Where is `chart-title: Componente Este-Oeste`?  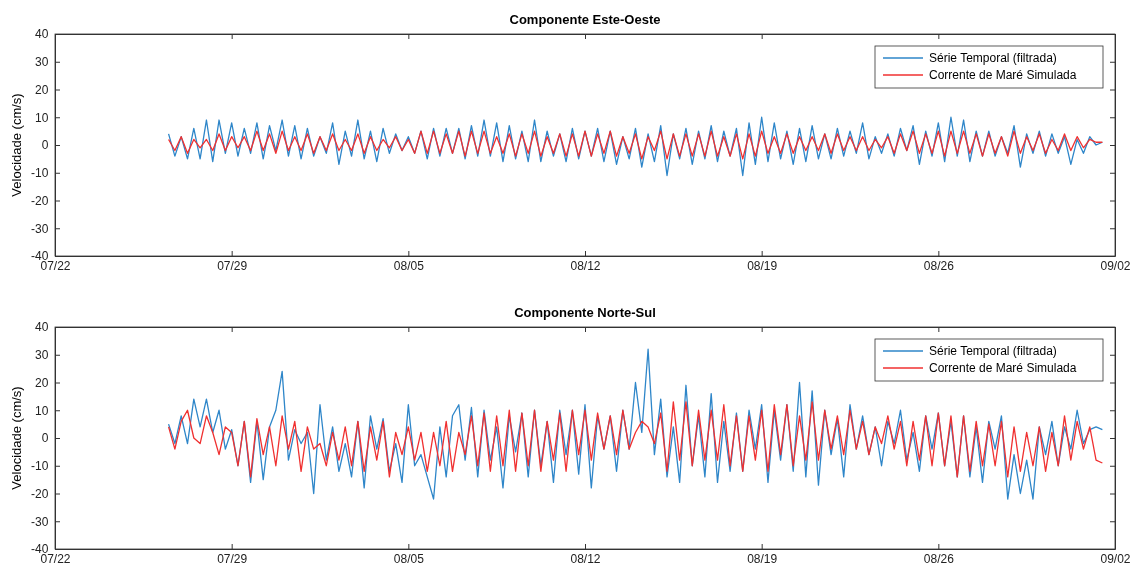
chart-title: Componente Este-Oeste is located at coordinates (585, 19).